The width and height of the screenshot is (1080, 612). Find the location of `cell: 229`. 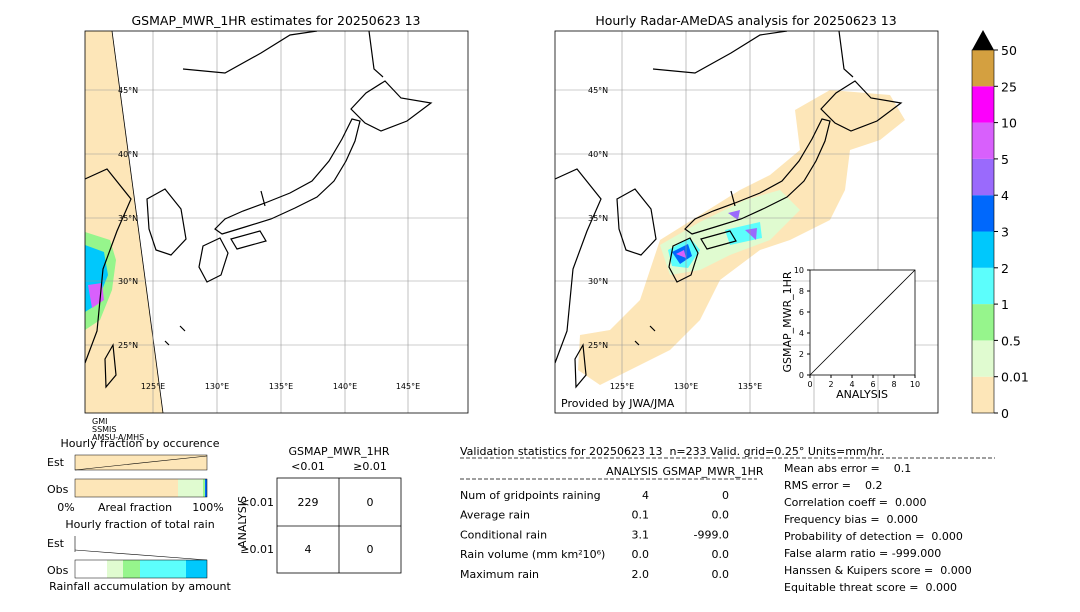

cell: 229 is located at coordinates (308, 502).